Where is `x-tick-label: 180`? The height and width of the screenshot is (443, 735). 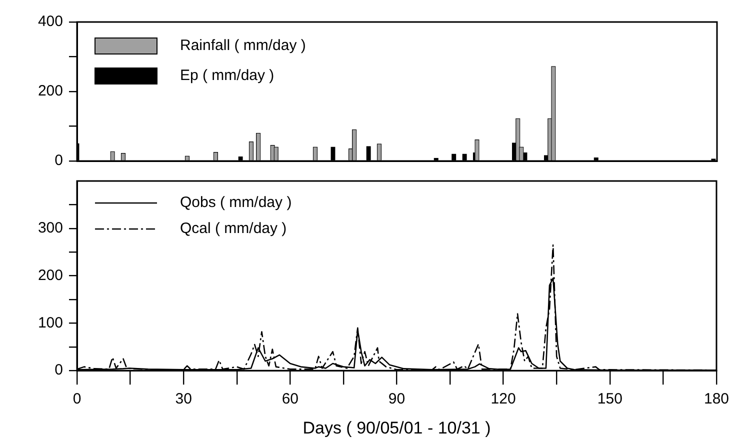
x-tick-label: 180 is located at coordinates (716, 399).